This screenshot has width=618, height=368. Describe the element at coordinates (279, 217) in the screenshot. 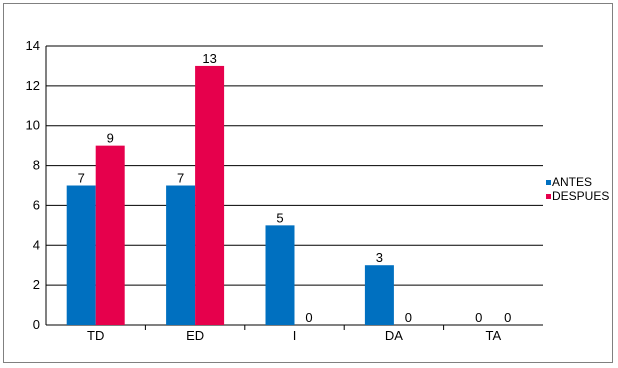

I see `data-label-antes-i: 5` at that location.